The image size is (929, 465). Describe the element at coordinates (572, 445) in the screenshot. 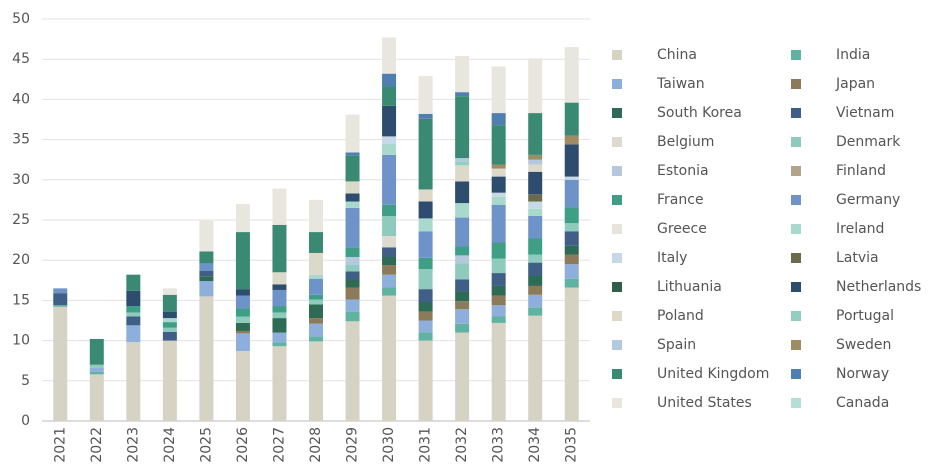

I see `x-tick-label: 2035` at that location.